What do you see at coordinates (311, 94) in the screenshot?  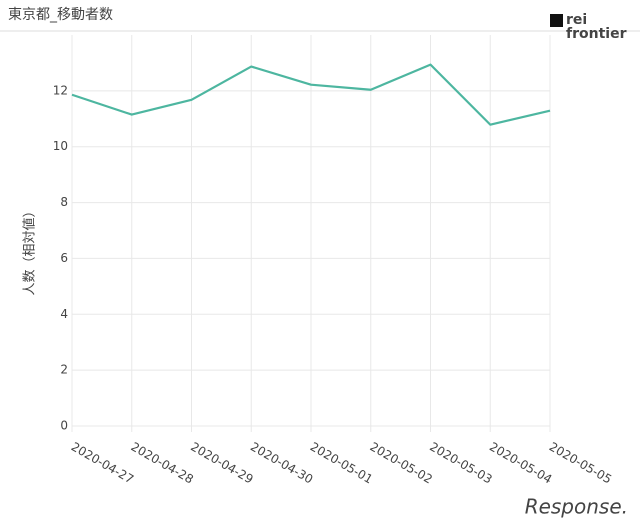 I see `line-series` at bounding box center [311, 94].